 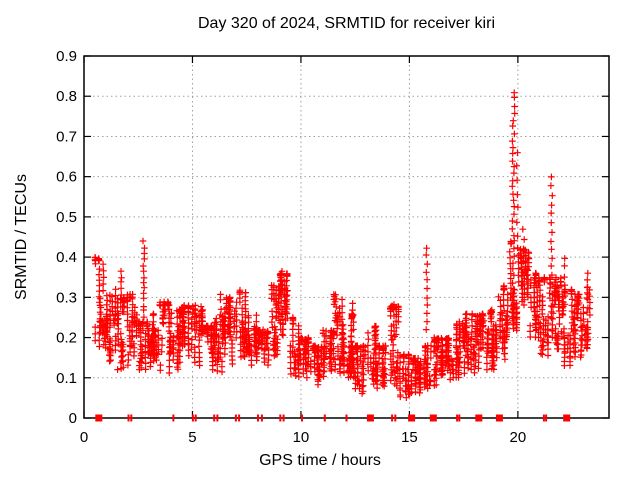 I want to click on x-tick-label: 20, so click(x=518, y=437).